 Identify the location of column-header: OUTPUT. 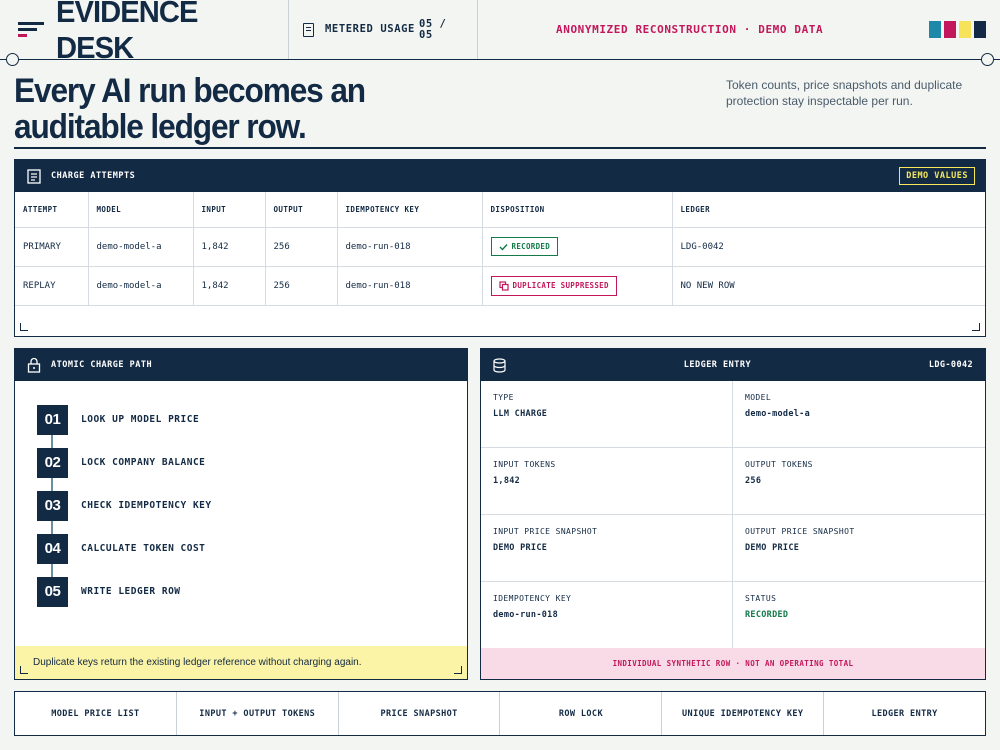
(301, 210).